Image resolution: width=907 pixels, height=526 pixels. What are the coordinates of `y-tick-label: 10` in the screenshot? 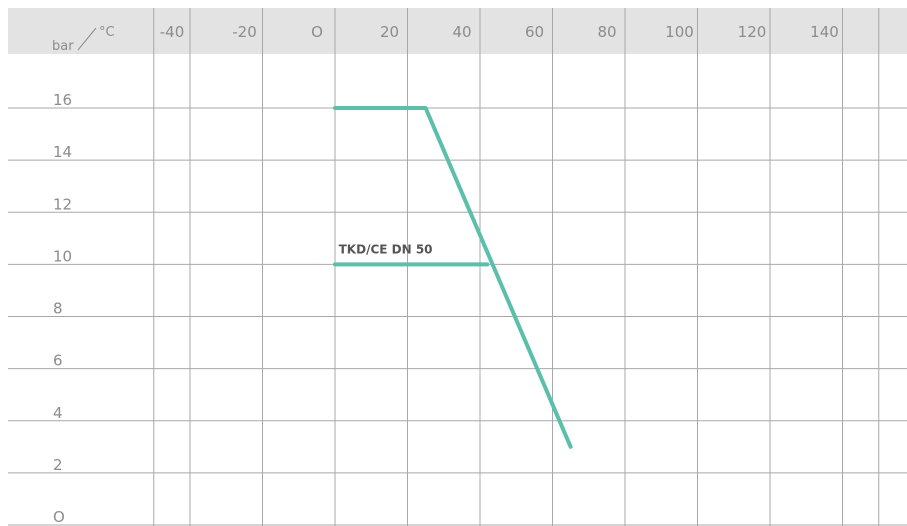 It's located at (62, 256).